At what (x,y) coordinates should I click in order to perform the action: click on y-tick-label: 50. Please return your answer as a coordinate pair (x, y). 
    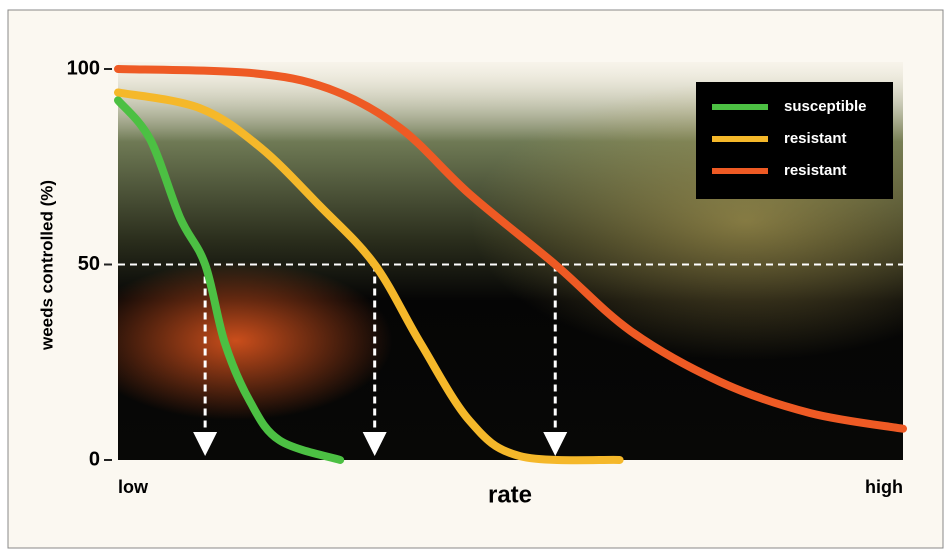
    Looking at the image, I should click on (89, 264).